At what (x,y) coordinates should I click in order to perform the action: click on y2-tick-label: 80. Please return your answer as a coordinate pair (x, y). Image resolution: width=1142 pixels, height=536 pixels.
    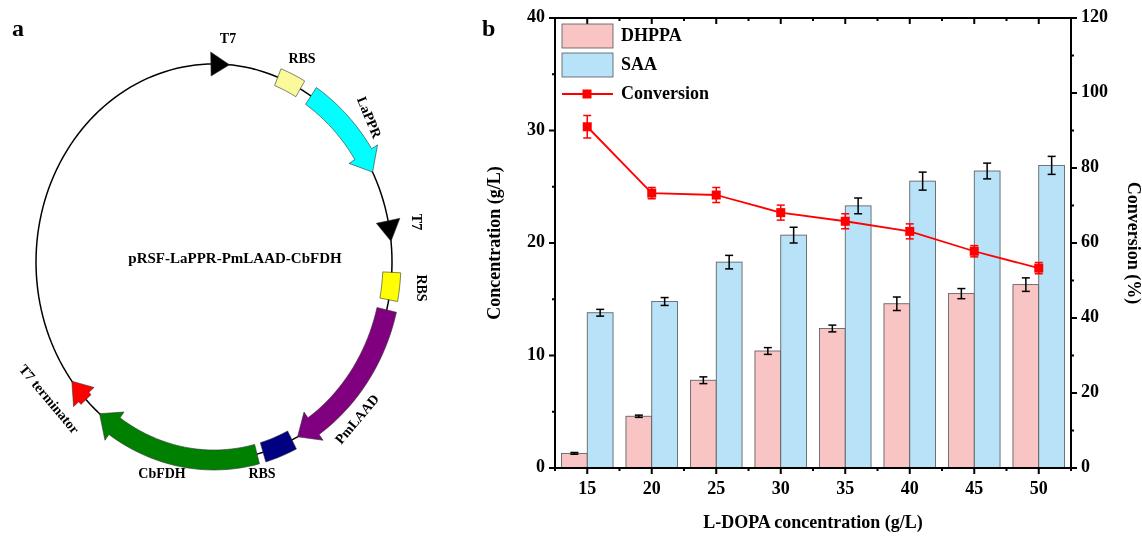
    Looking at the image, I should click on (1090, 166).